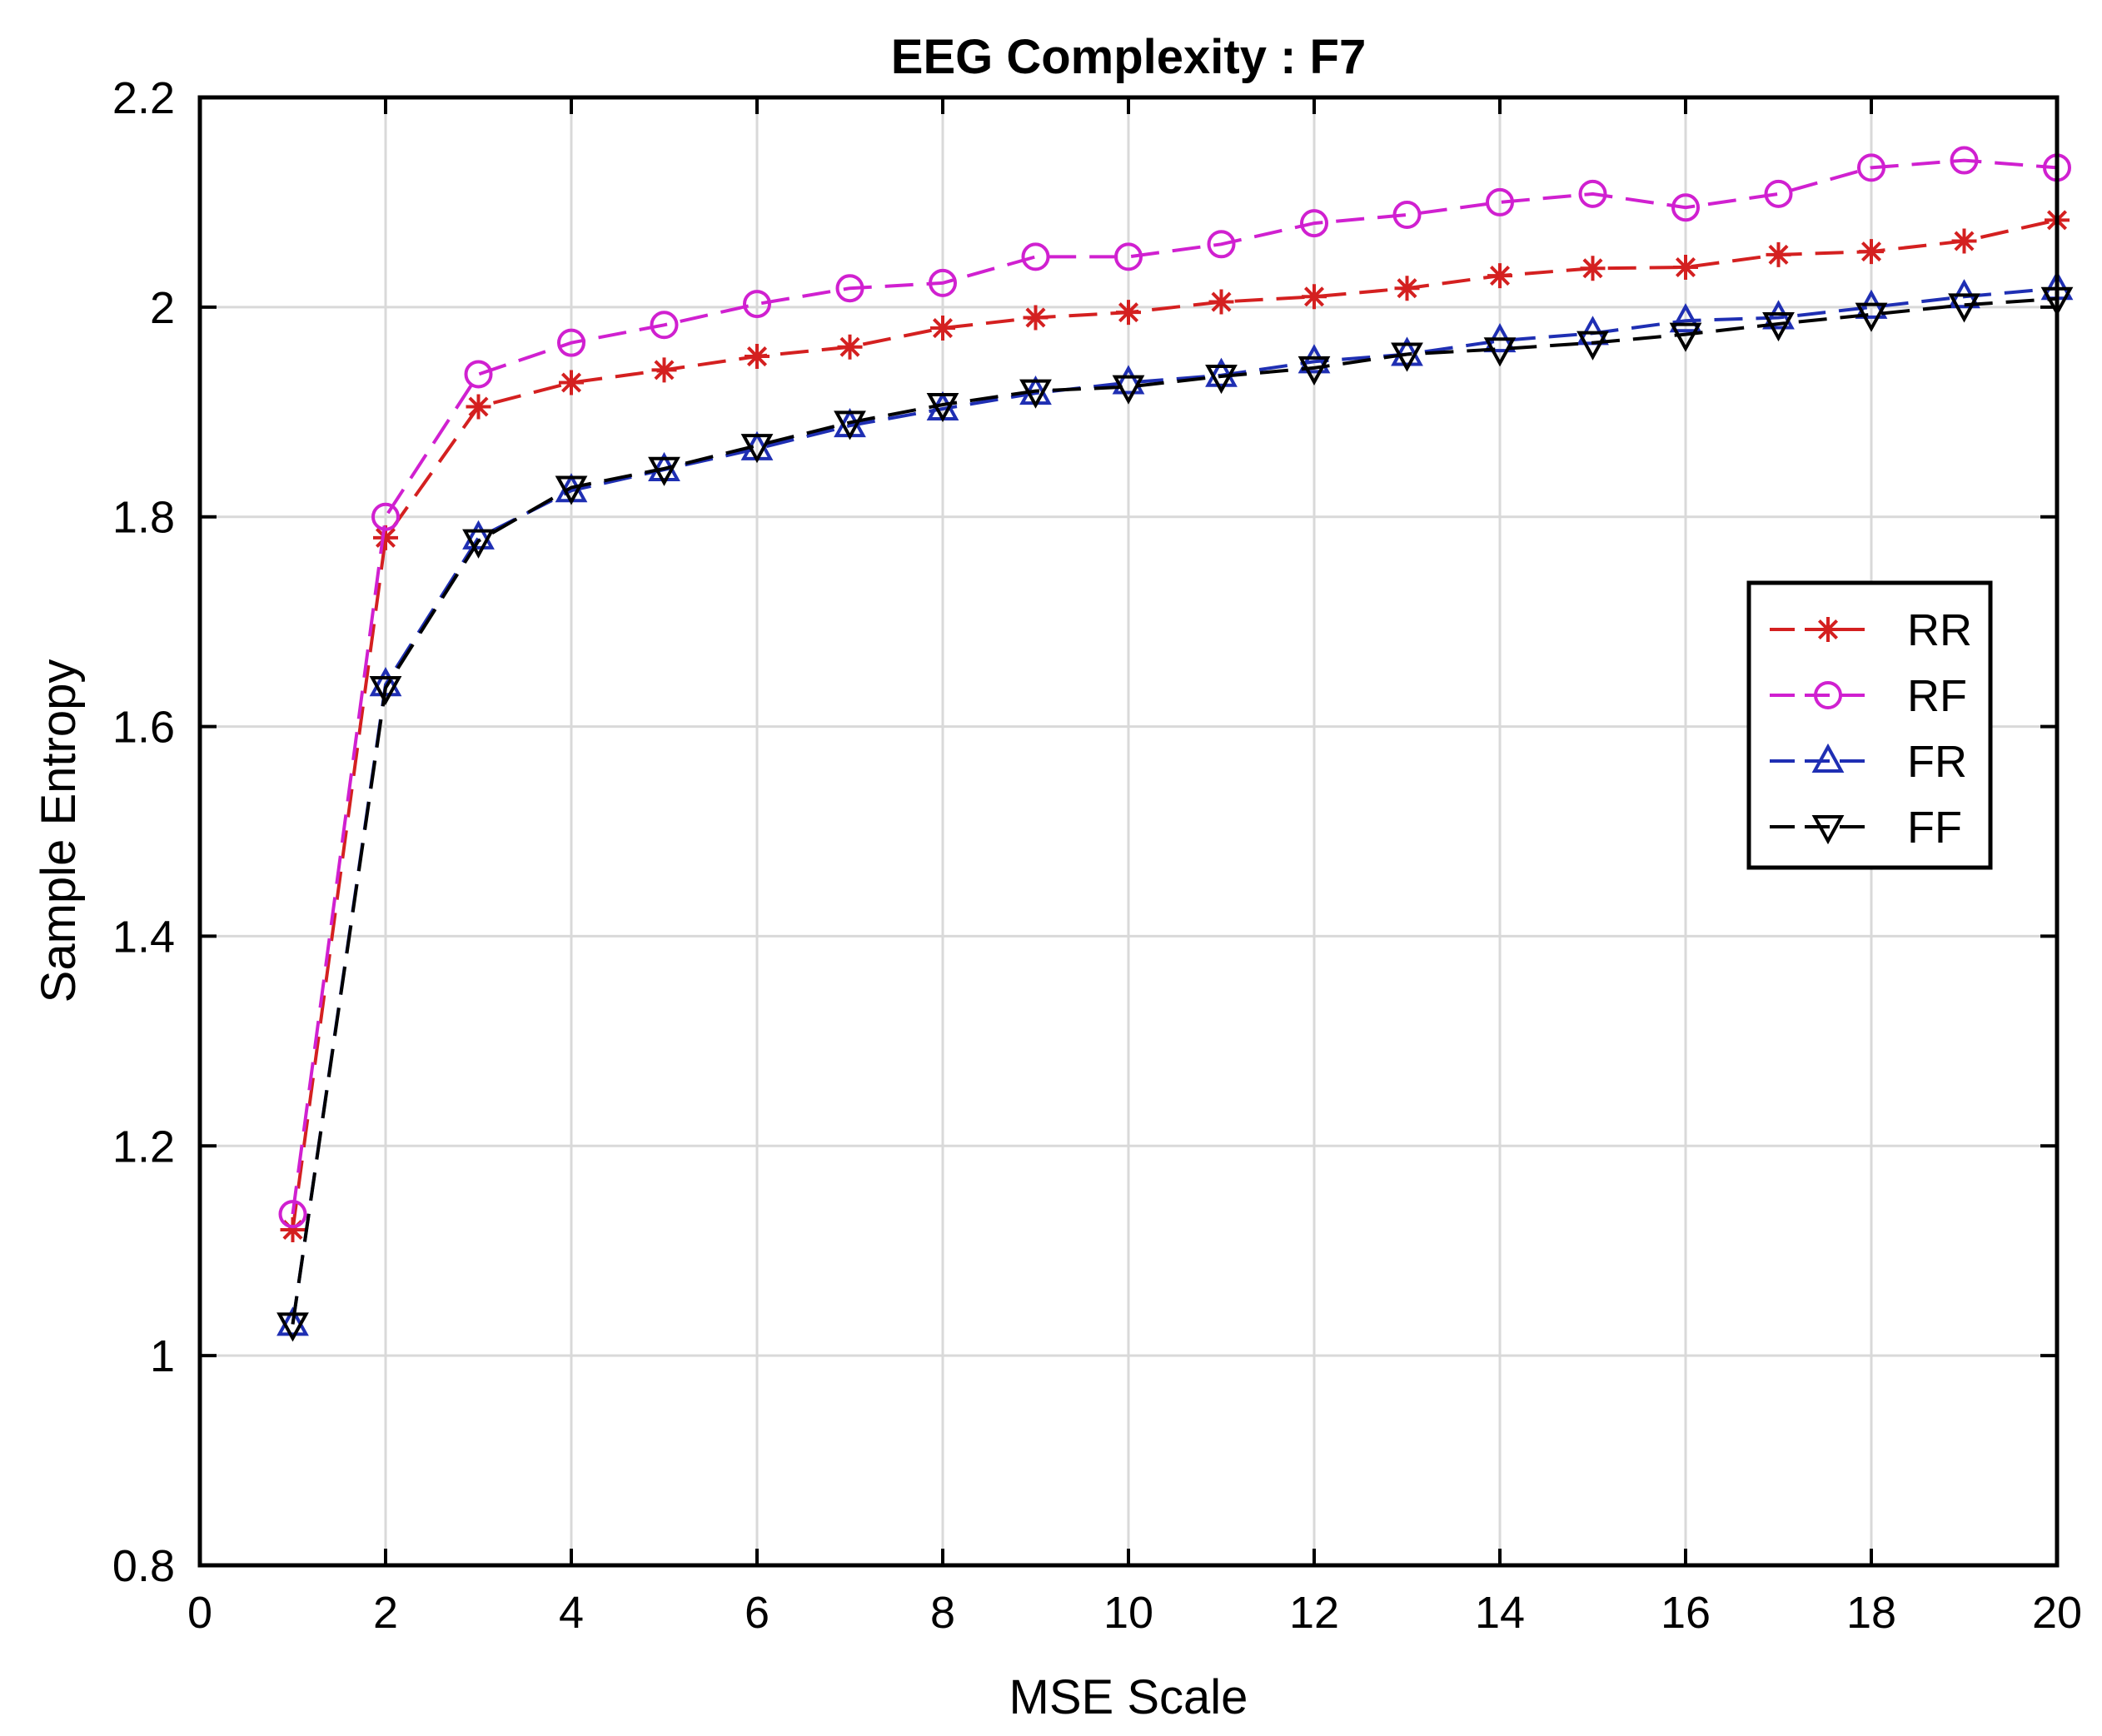  Describe the element at coordinates (1686, 1613) in the screenshot. I see `x-tick-label: 16` at that location.